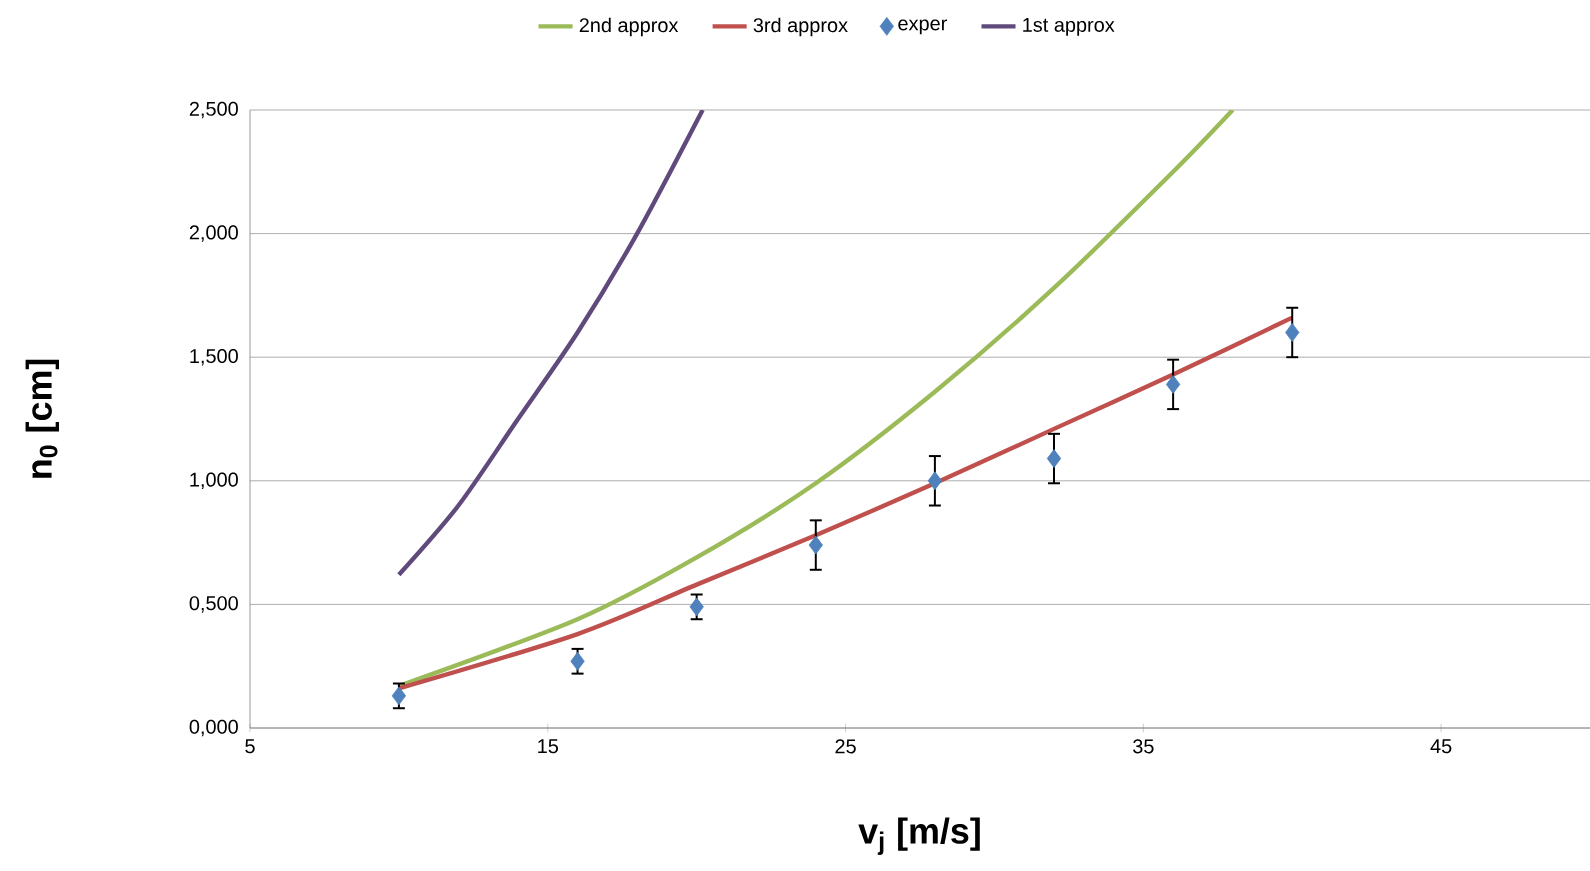 The height and width of the screenshot is (871, 1590). Describe the element at coordinates (845, 746) in the screenshot. I see `x-tick-label: 25` at that location.